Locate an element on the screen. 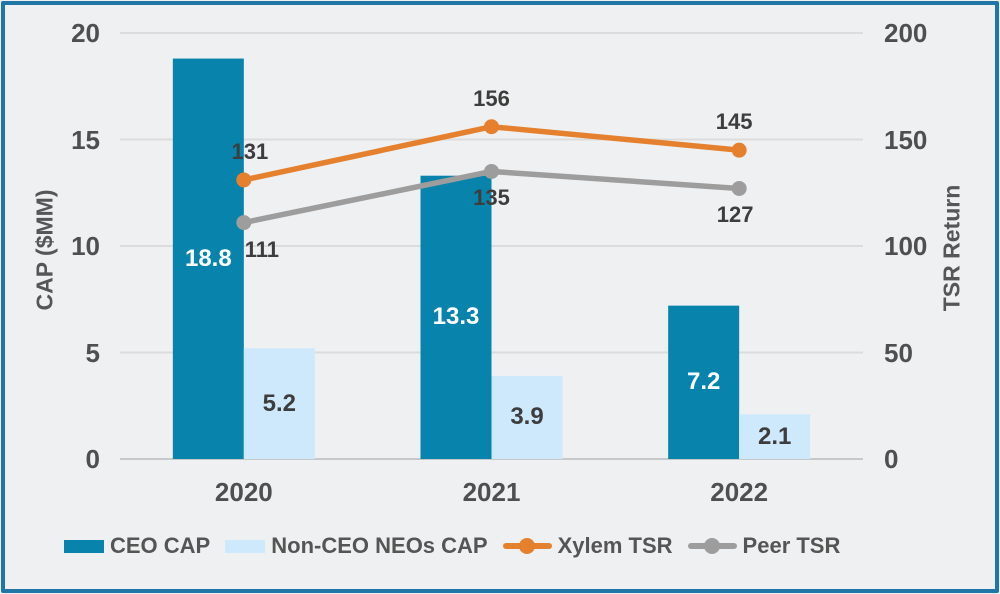  right-axis-tick-label: 200 is located at coordinates (906, 33).